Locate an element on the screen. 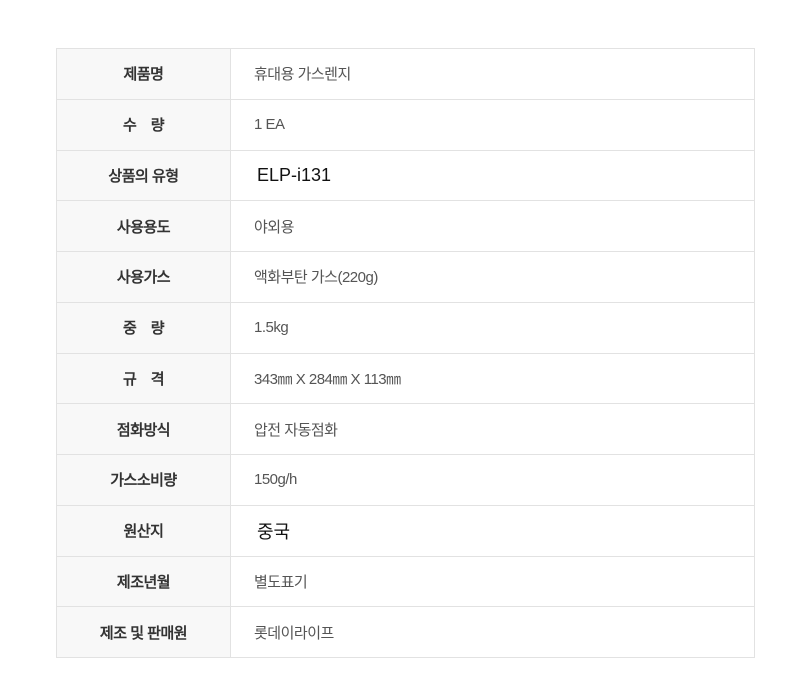 The image size is (800, 700). spec-value: 휴대용 가스렌지 is located at coordinates (492, 74).